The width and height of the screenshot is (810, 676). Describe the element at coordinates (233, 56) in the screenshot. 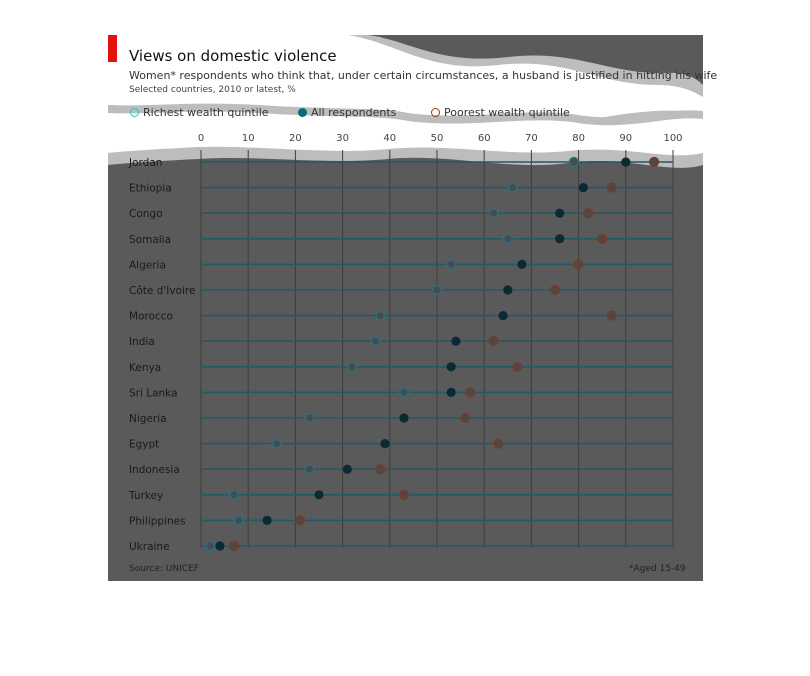

I see `chart-title: Views on domestic violence` at that location.